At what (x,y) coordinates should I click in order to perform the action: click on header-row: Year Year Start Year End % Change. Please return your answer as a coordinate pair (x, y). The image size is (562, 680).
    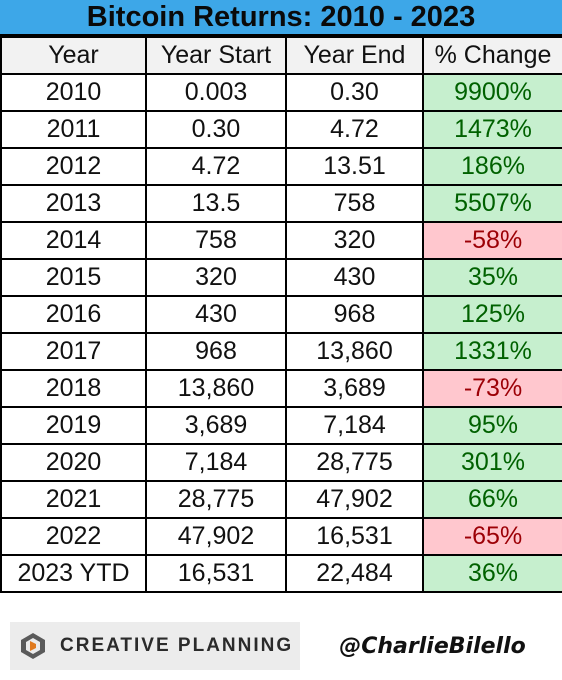
    Looking at the image, I should click on (281, 55).